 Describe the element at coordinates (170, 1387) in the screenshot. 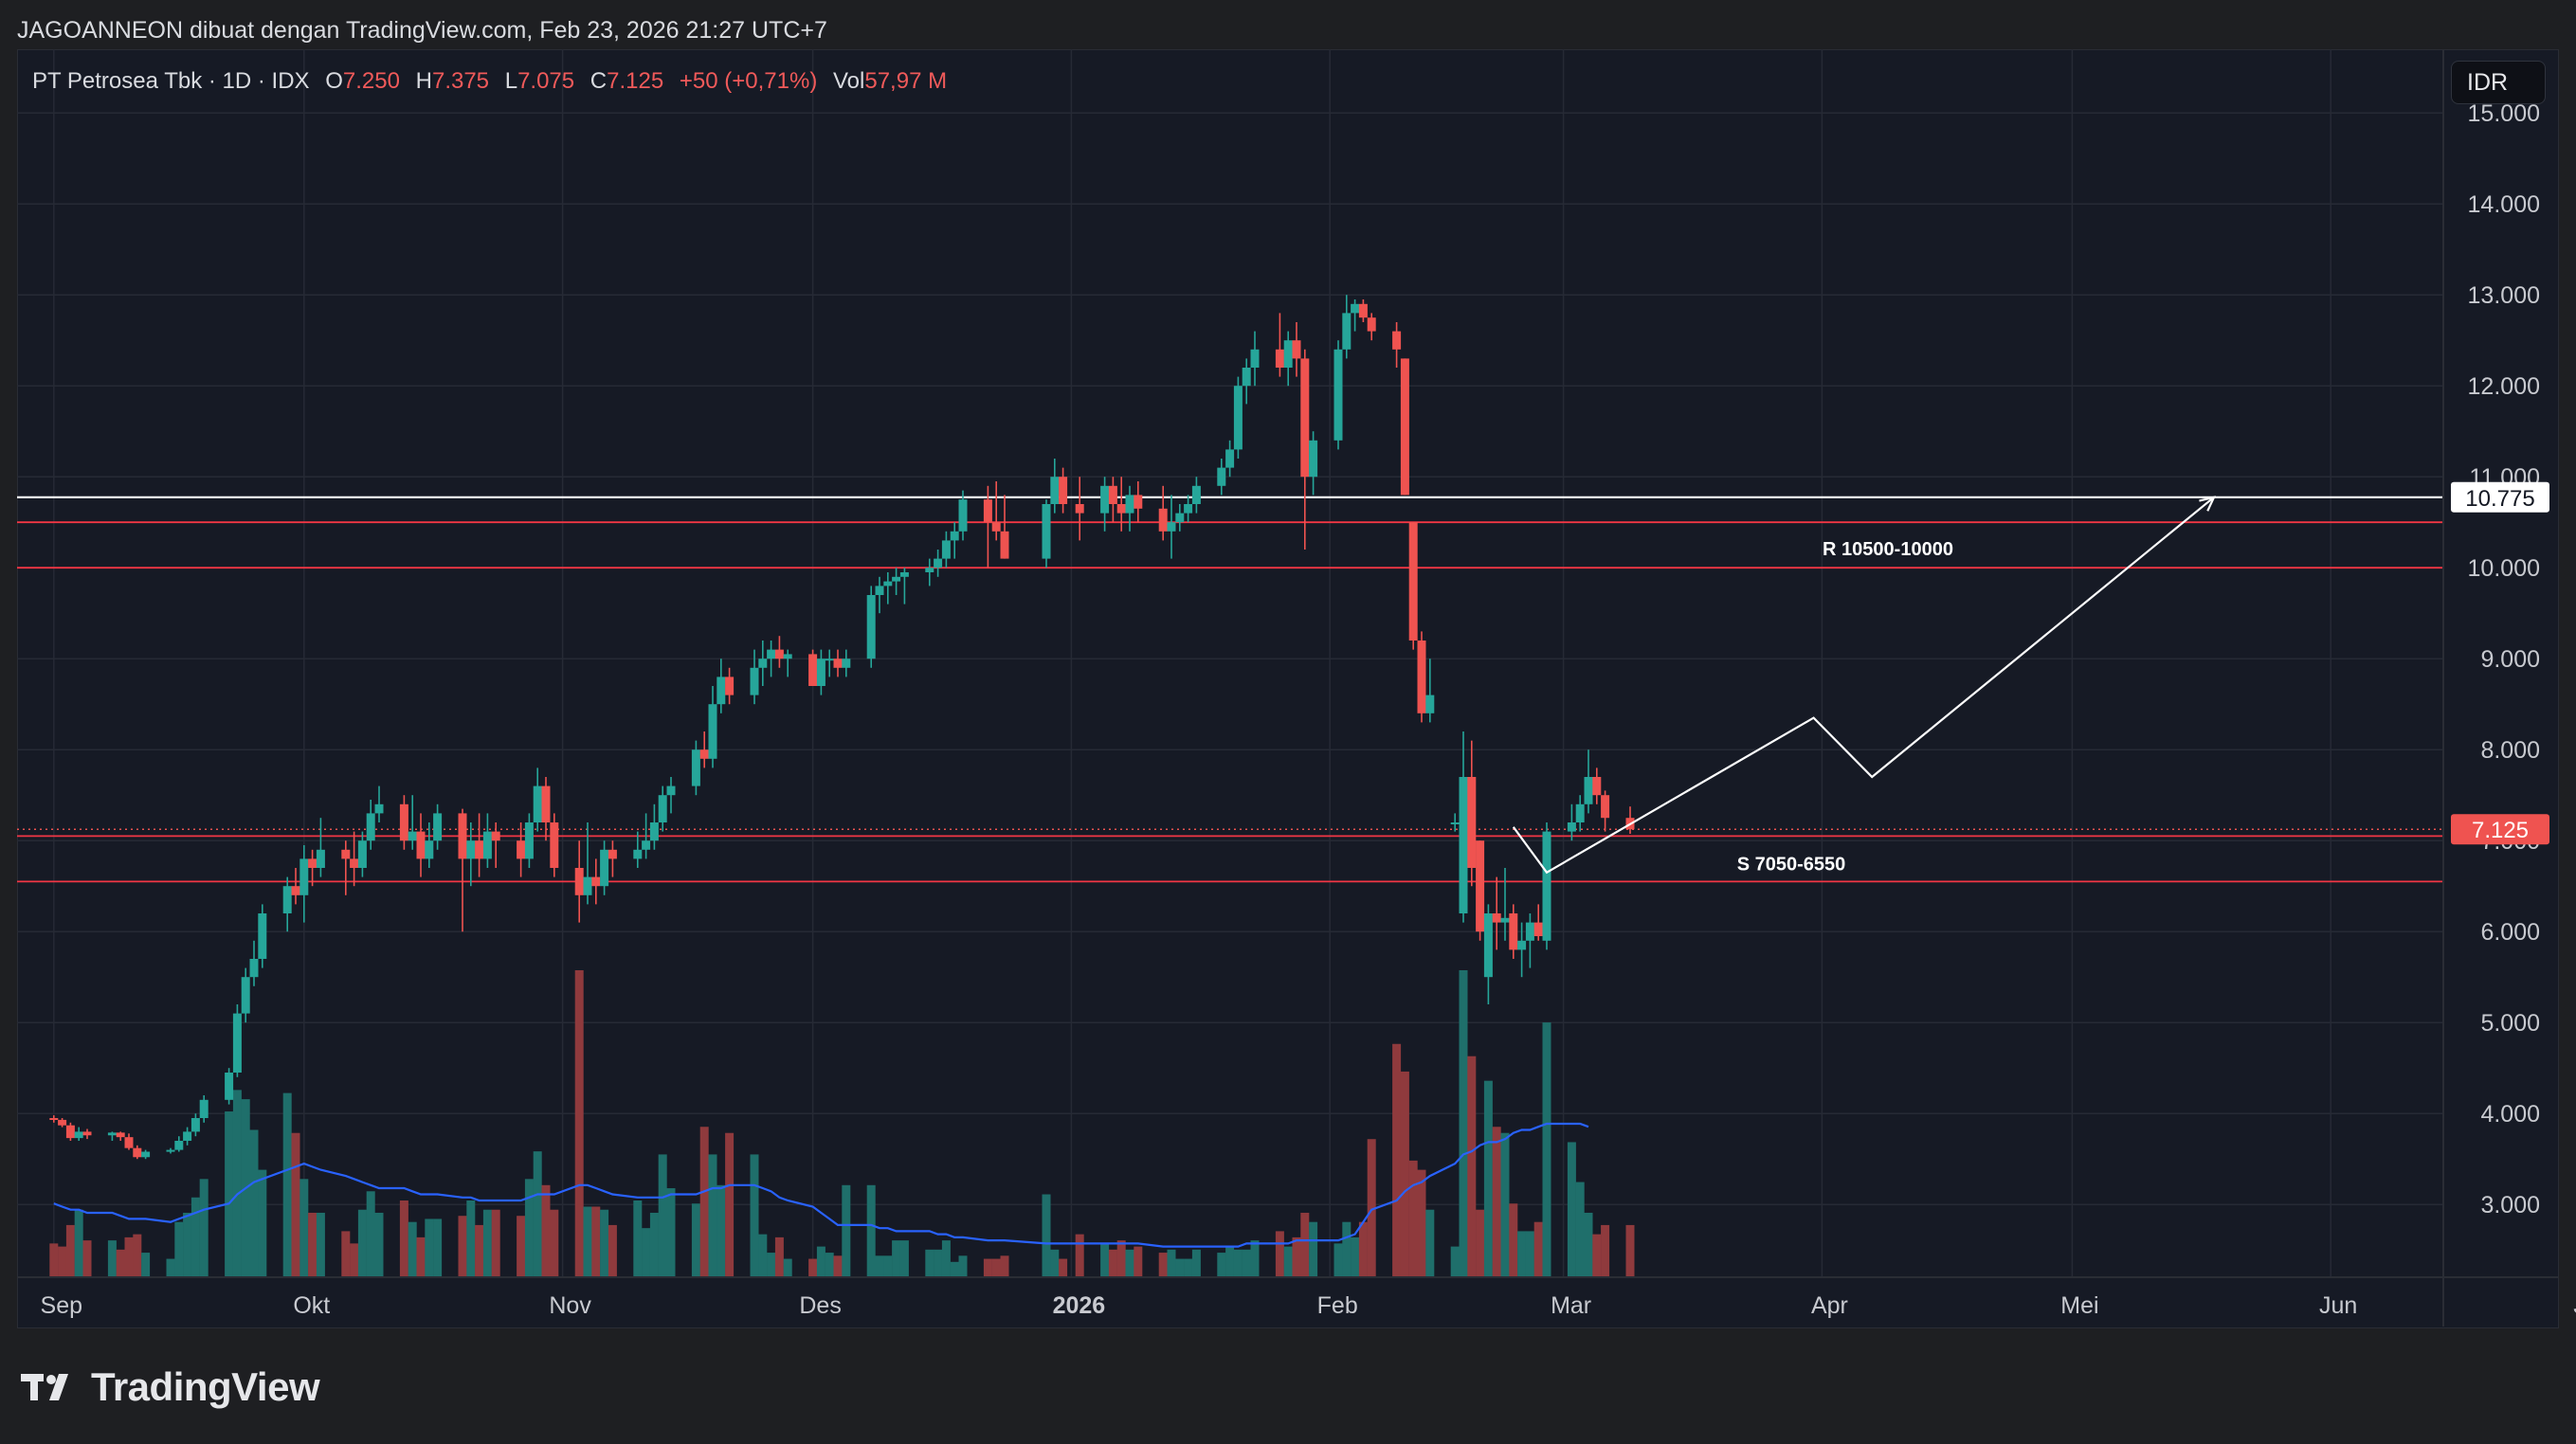

I see `tradingview-logo: TradingView` at that location.